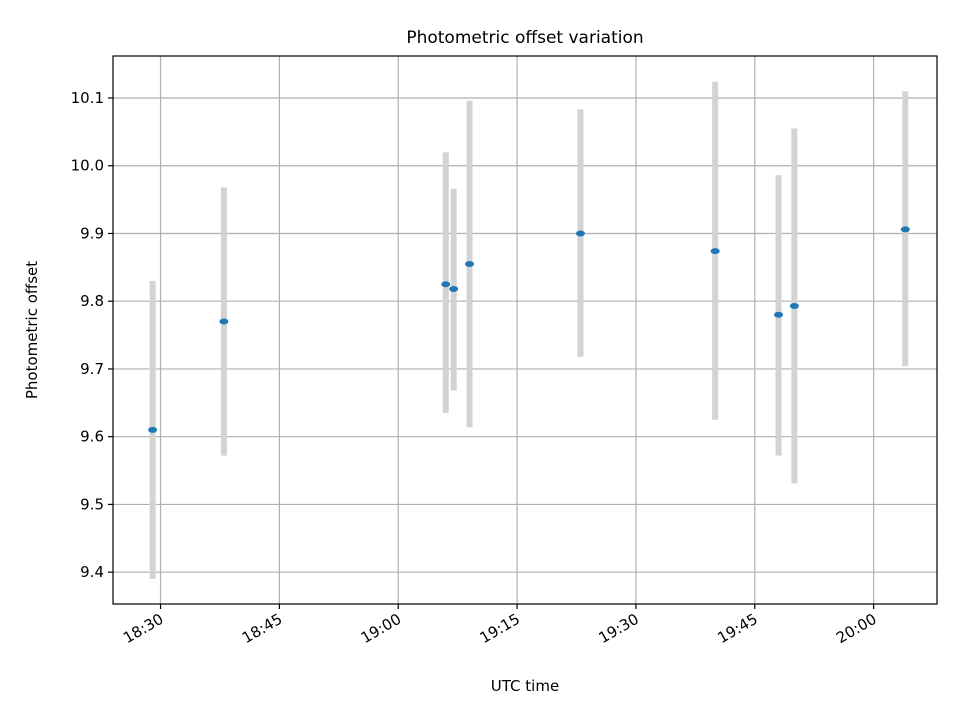  I want to click on x-tick-label: 18:45, so click(262, 628).